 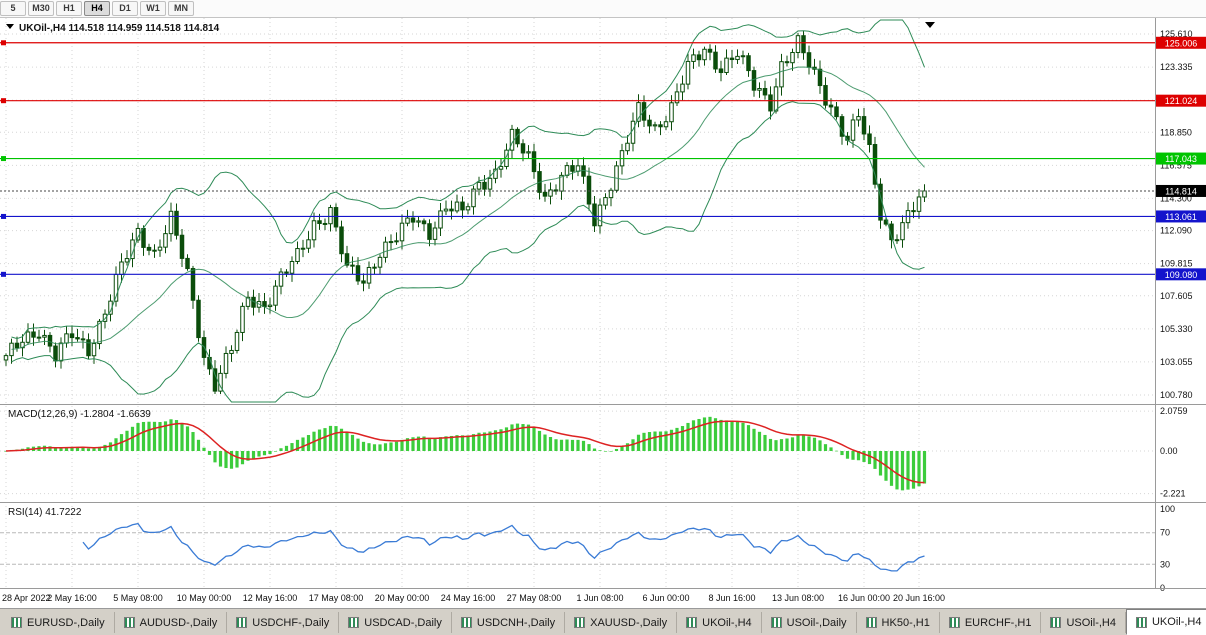 What do you see at coordinates (1165, 532) in the screenshot?
I see `rsi-tick-label: 70` at bounding box center [1165, 532].